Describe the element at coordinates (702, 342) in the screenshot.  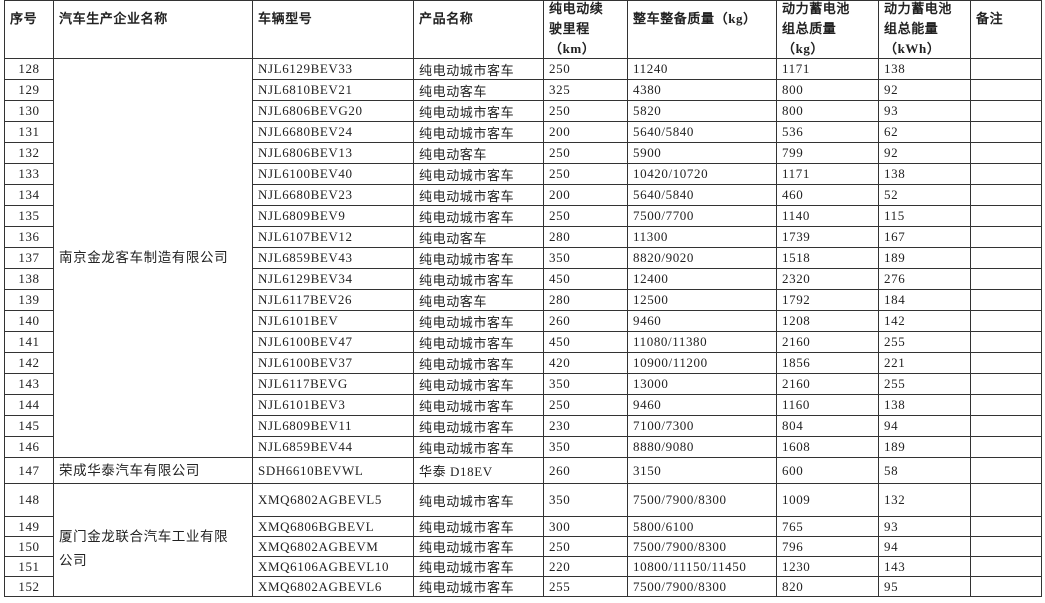
I see `cell-curb-weight: 11080/11380` at that location.